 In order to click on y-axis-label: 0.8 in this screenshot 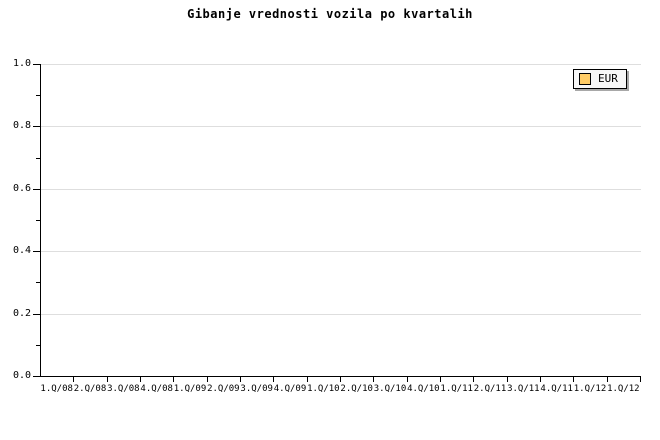, I will do `click(21, 126)`.